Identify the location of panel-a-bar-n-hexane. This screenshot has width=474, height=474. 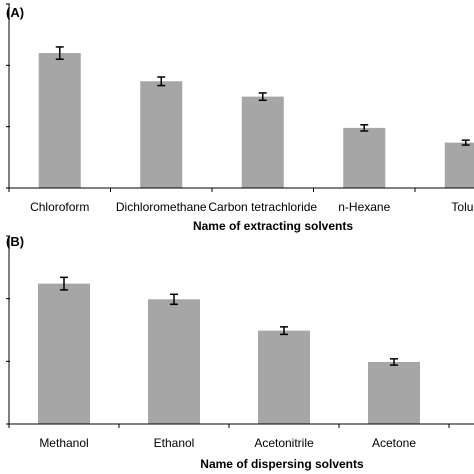
(364, 157).